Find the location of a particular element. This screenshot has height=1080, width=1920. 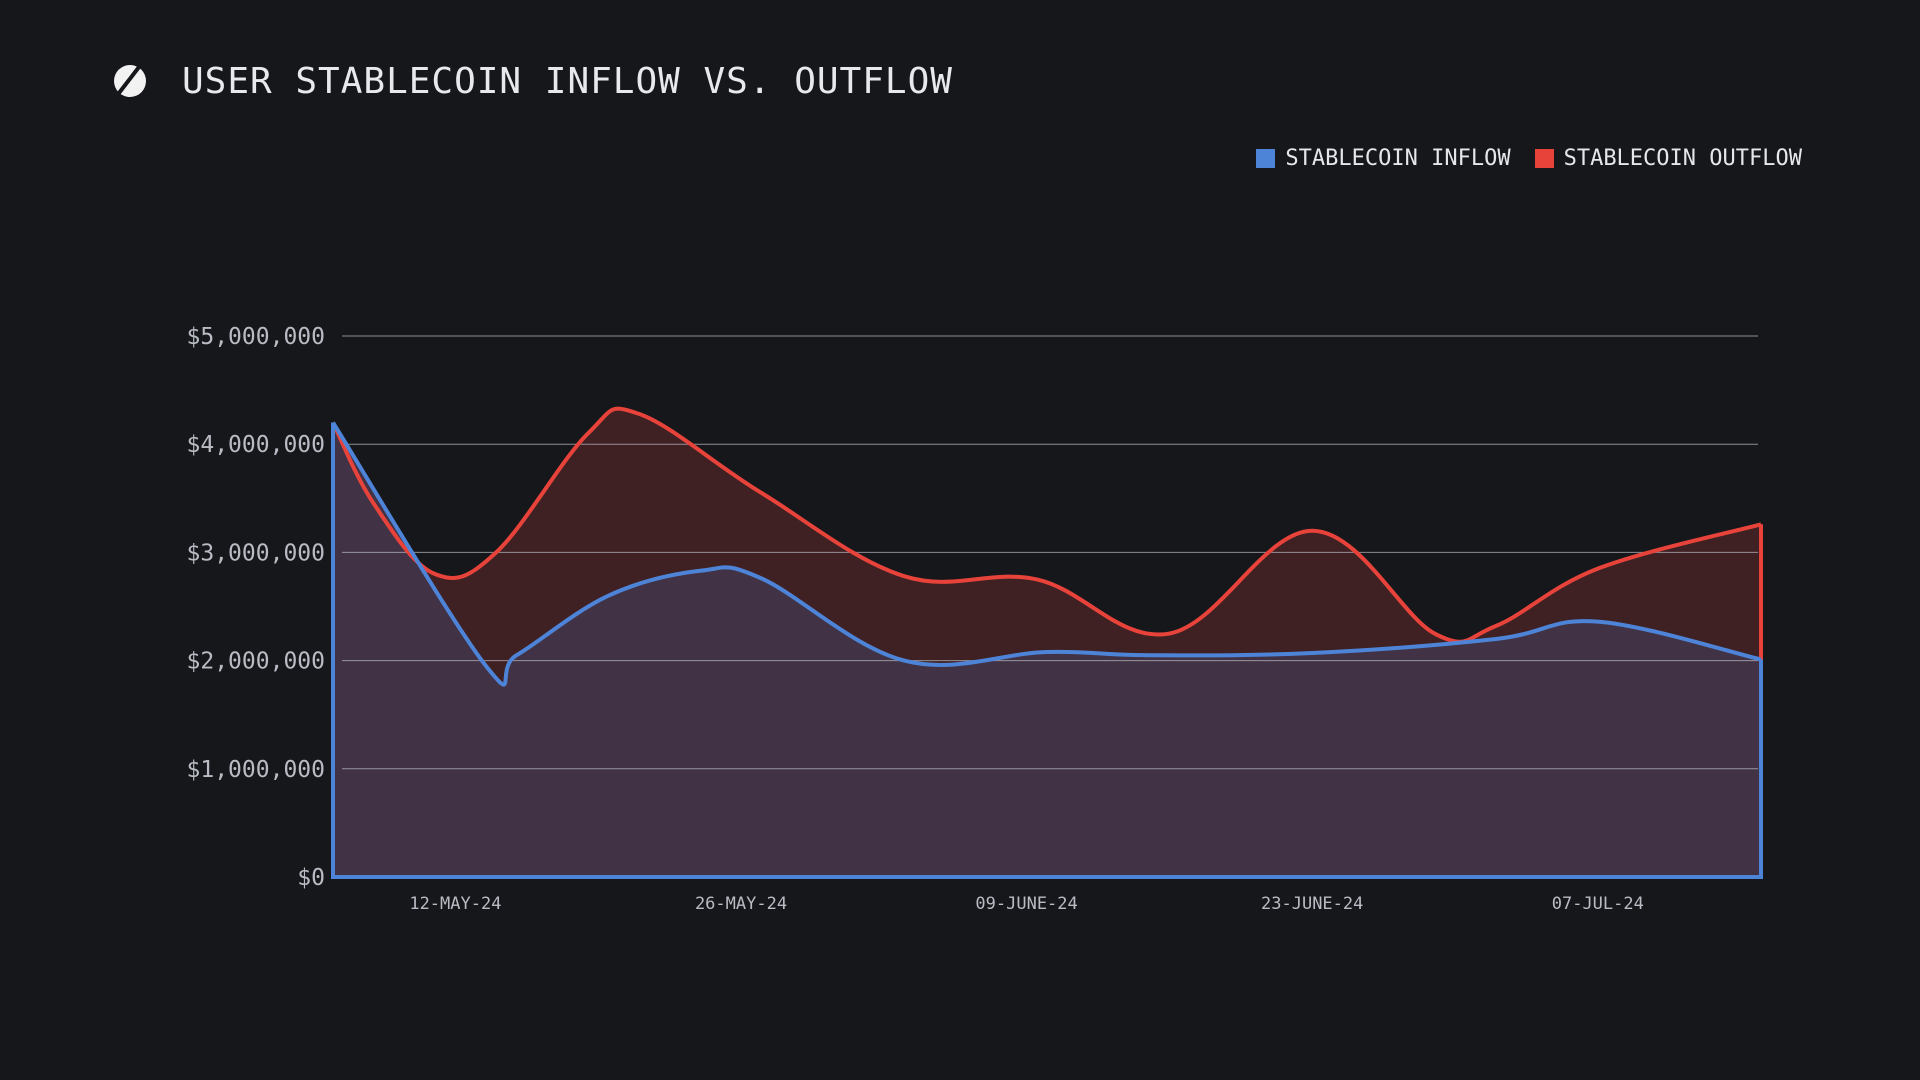

stablecoin-logo-icon is located at coordinates (130, 81).